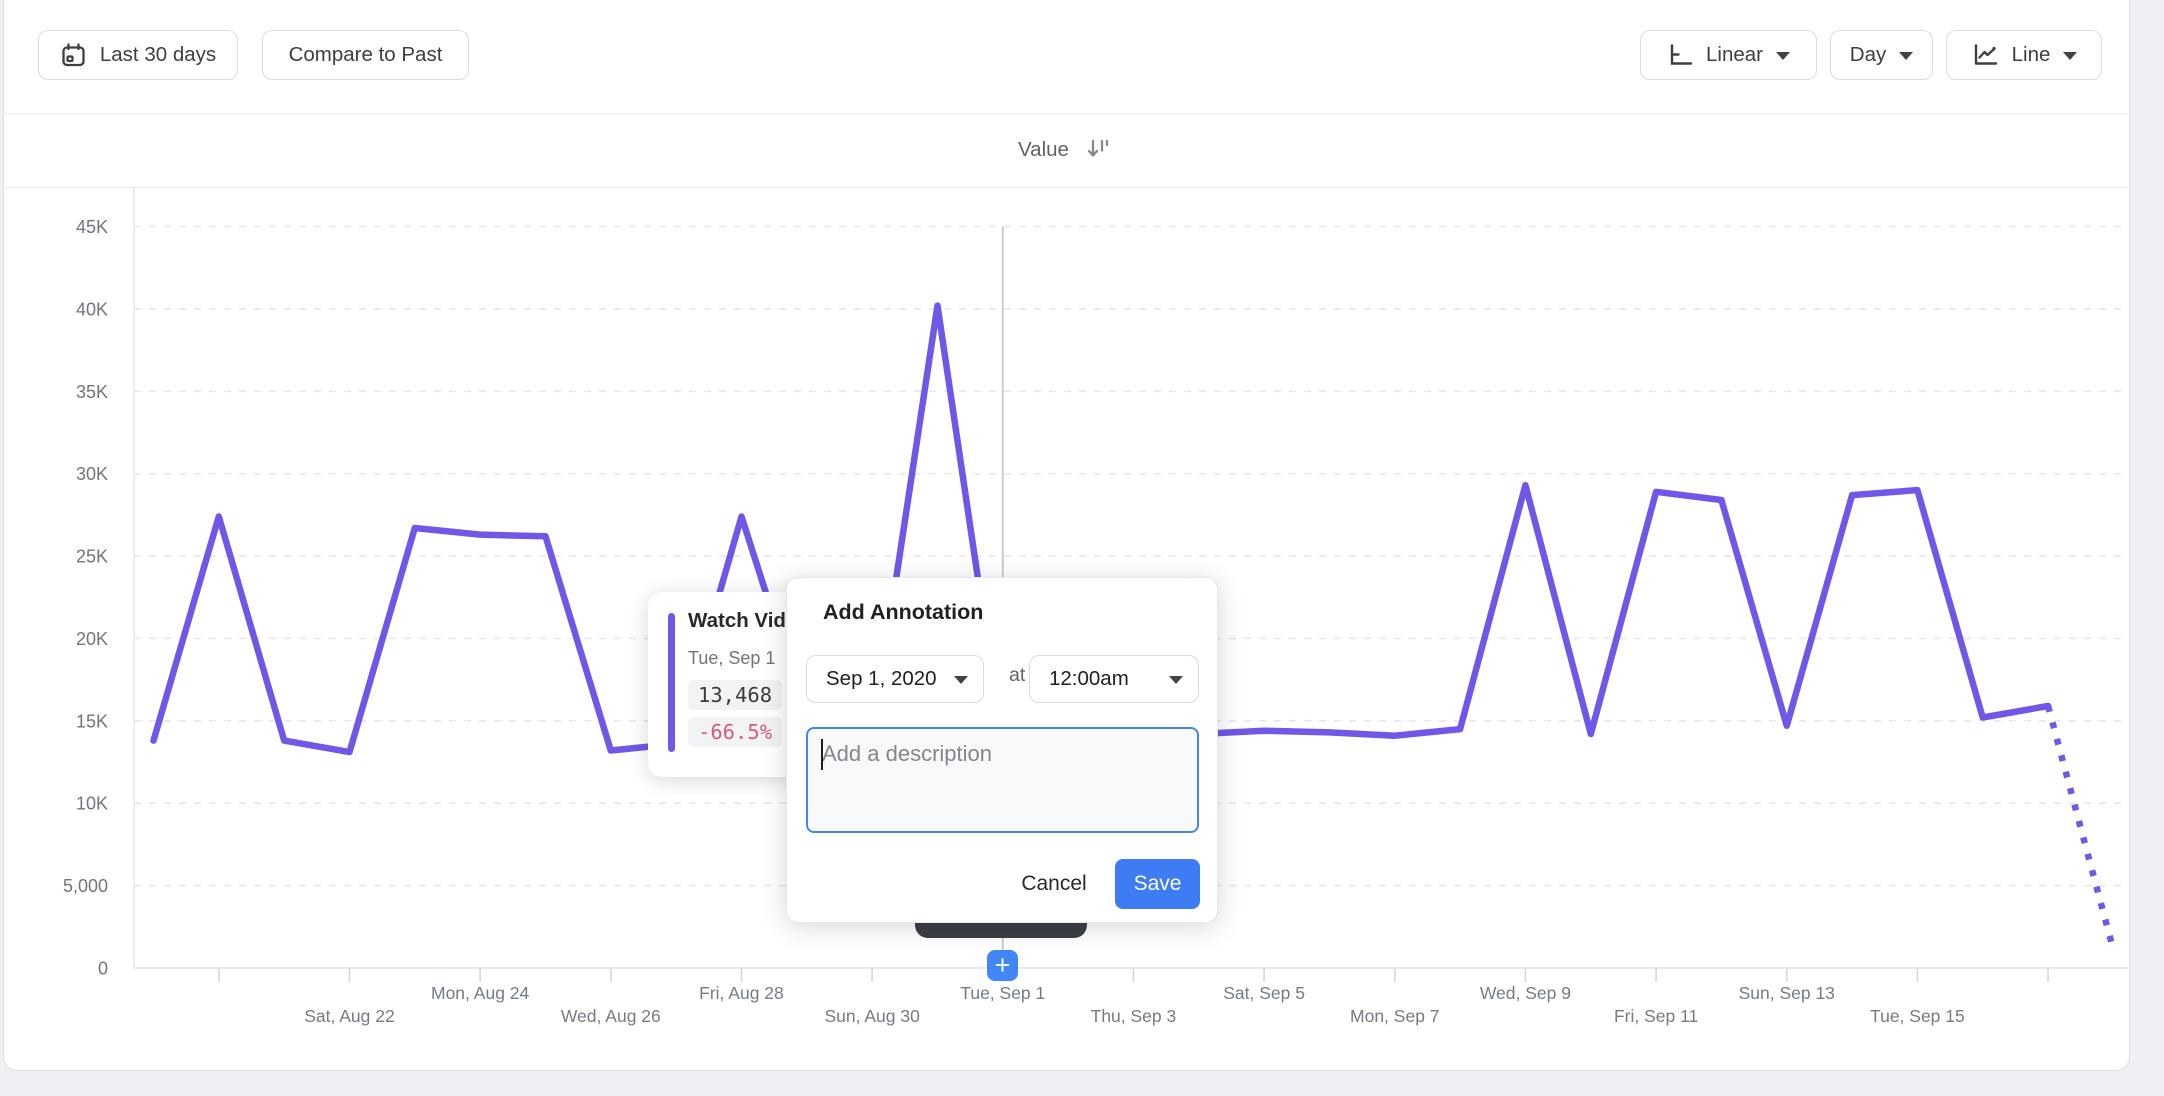 The height and width of the screenshot is (1096, 2164). I want to click on text-cursor, so click(822, 754).